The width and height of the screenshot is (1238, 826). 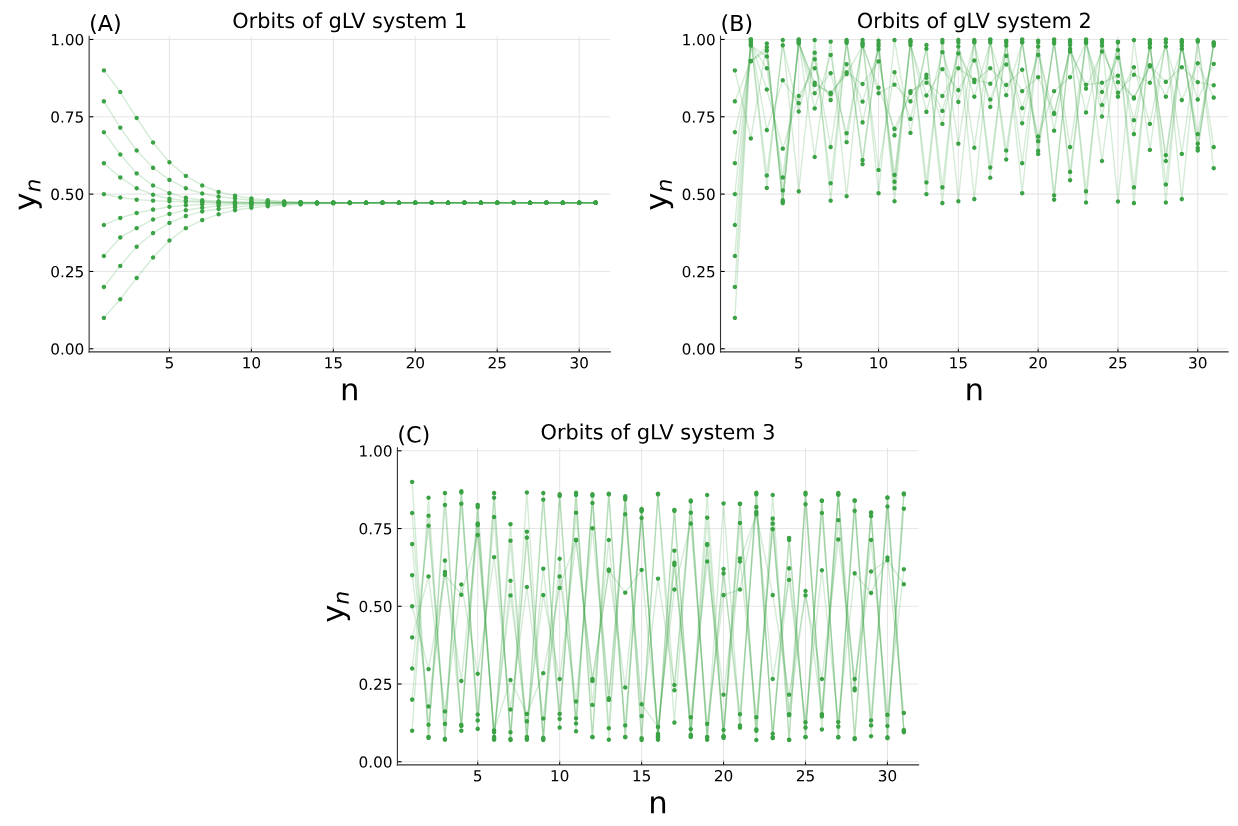 I want to click on text: (A), so click(x=105, y=24).